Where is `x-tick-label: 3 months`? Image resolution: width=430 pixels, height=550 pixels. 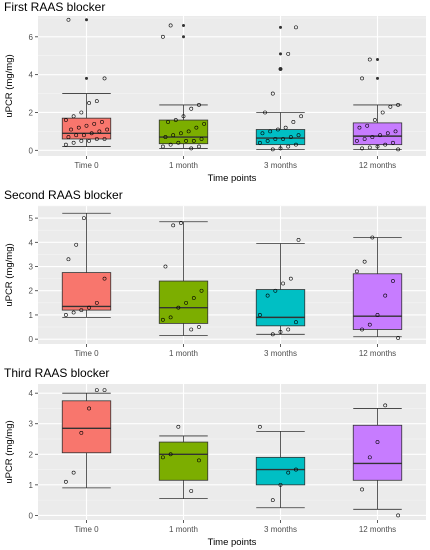
x-tick-label: 3 months is located at coordinates (280, 353).